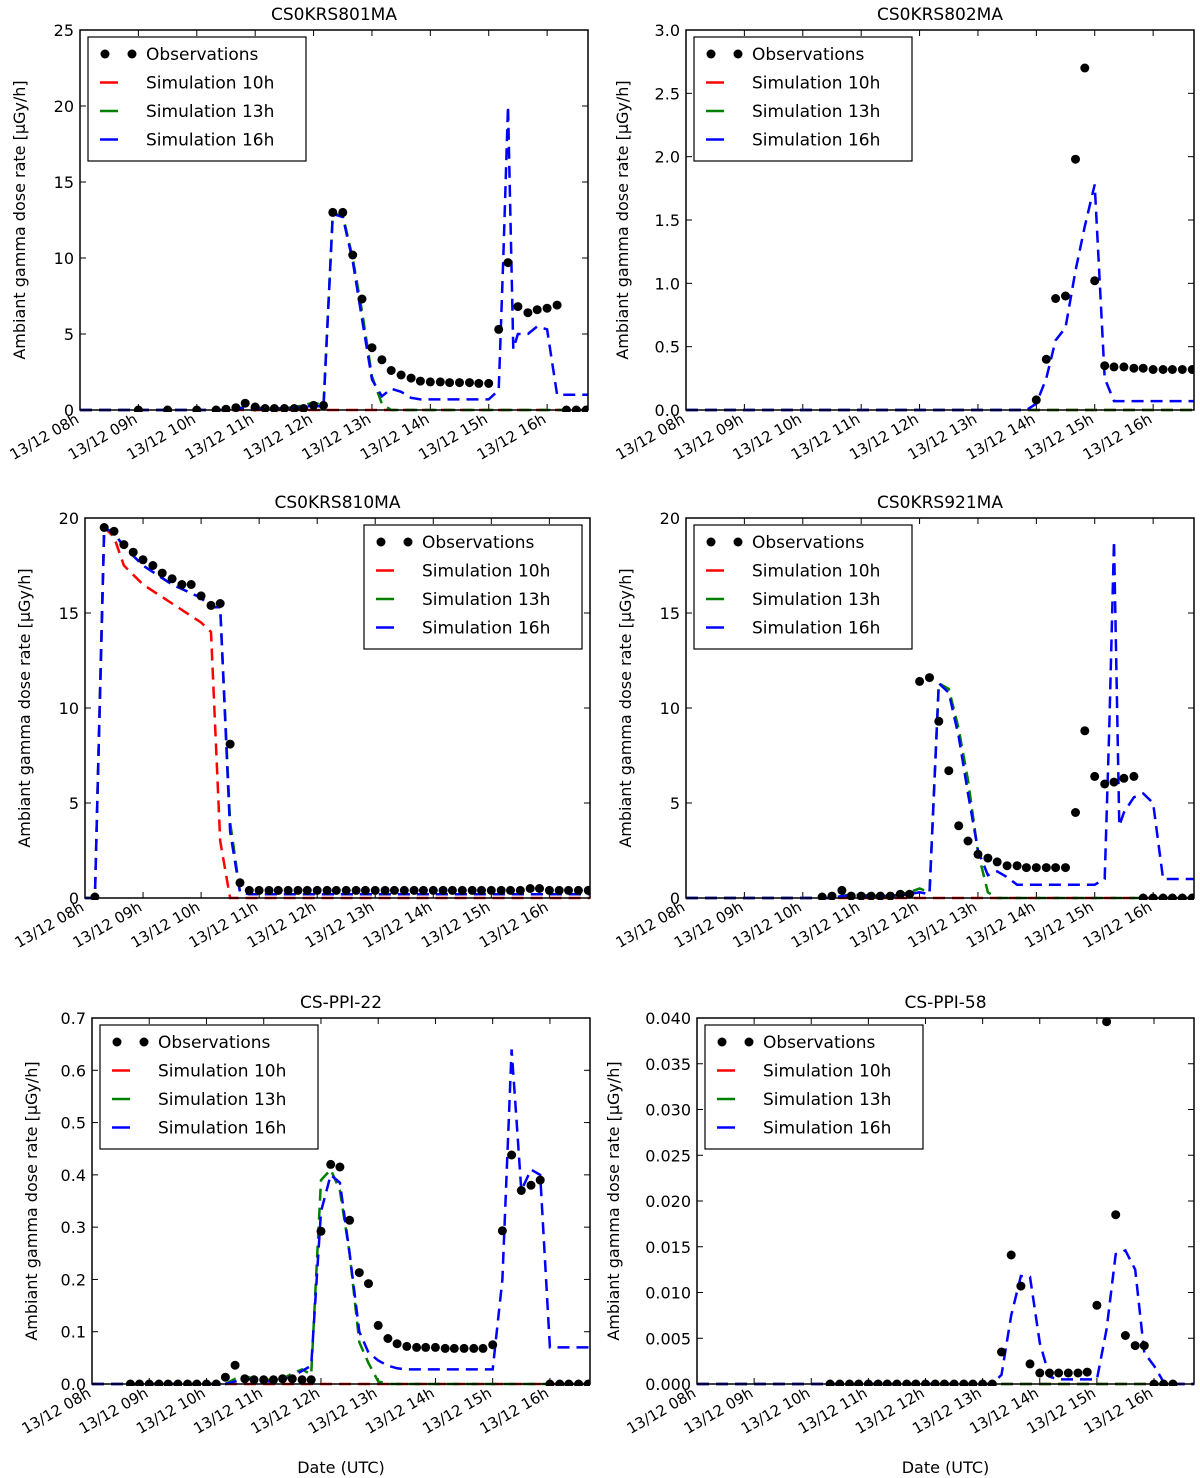  I want to click on y-tick-label: 1.5, so click(667, 220).